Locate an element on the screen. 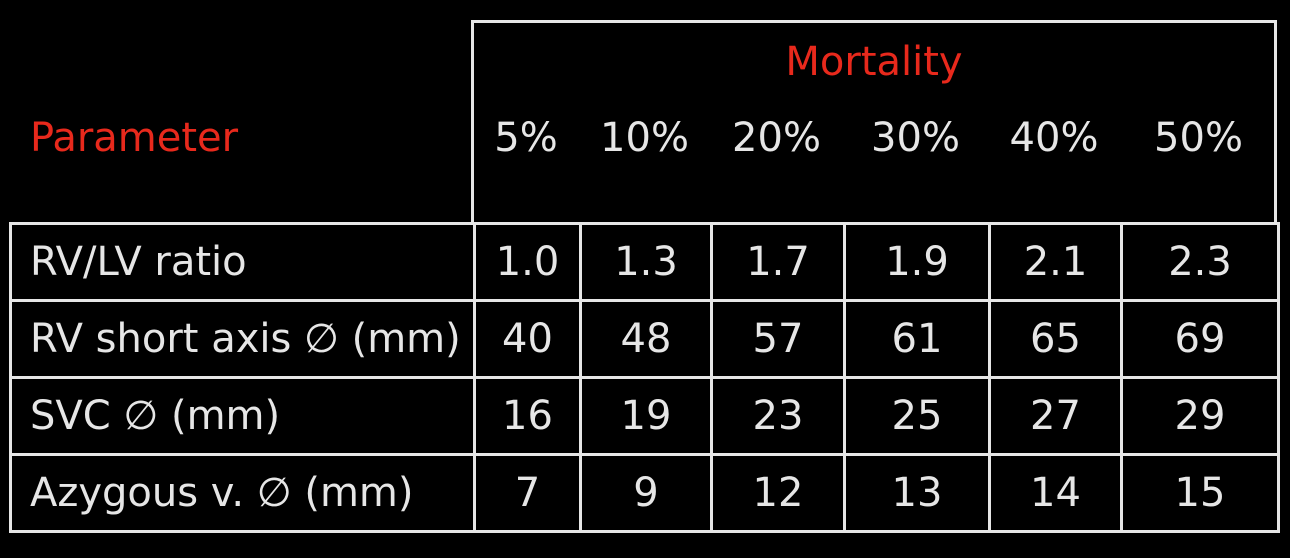 The image size is (1290, 558). table-row: RV/LV ratio 1.0 1.3 1.7 1.9 2.1 2.3 is located at coordinates (644, 262).